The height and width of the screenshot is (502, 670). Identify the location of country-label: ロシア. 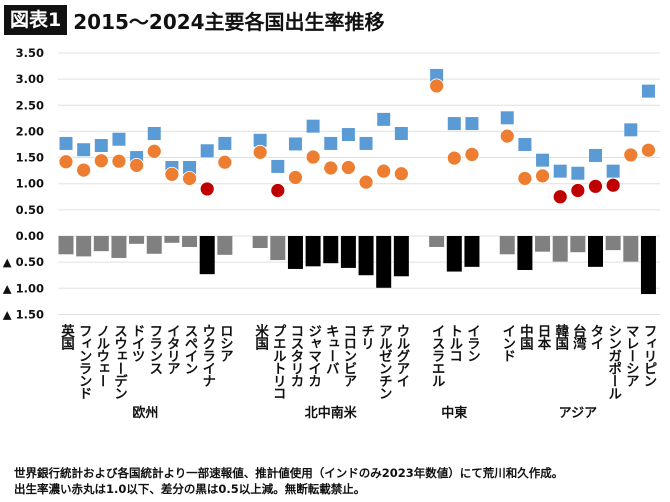
(225, 343).